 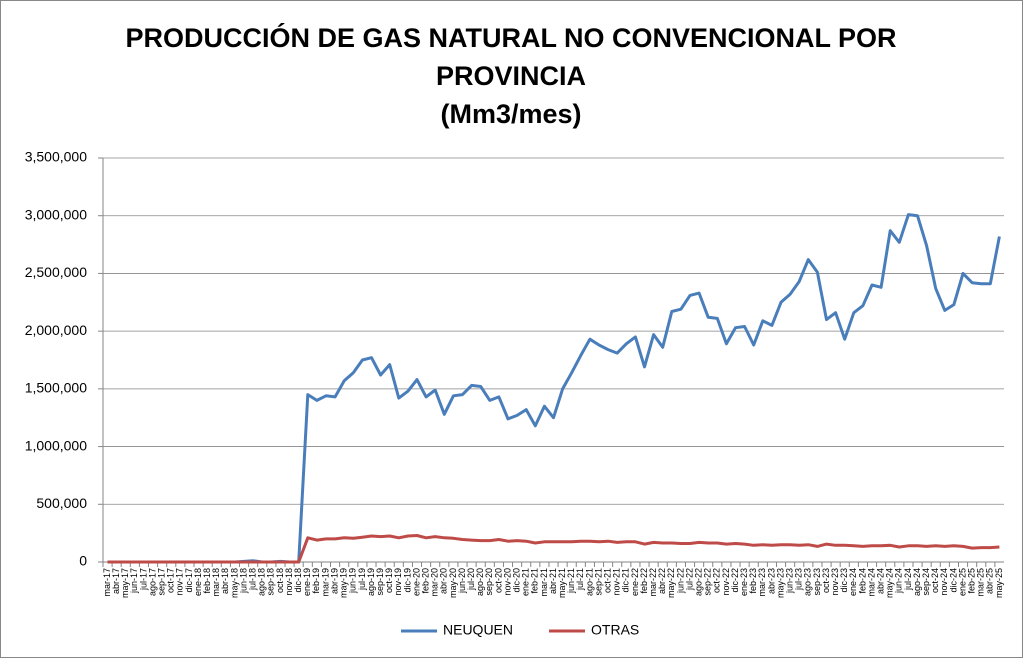 I want to click on y-tick-label: 2,500,000, so click(x=56, y=272).